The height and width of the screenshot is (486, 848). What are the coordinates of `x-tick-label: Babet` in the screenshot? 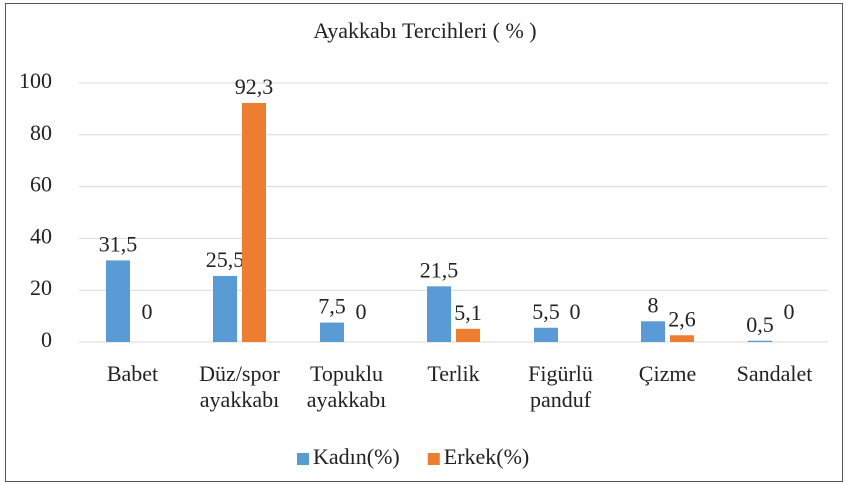 It's located at (132, 373).